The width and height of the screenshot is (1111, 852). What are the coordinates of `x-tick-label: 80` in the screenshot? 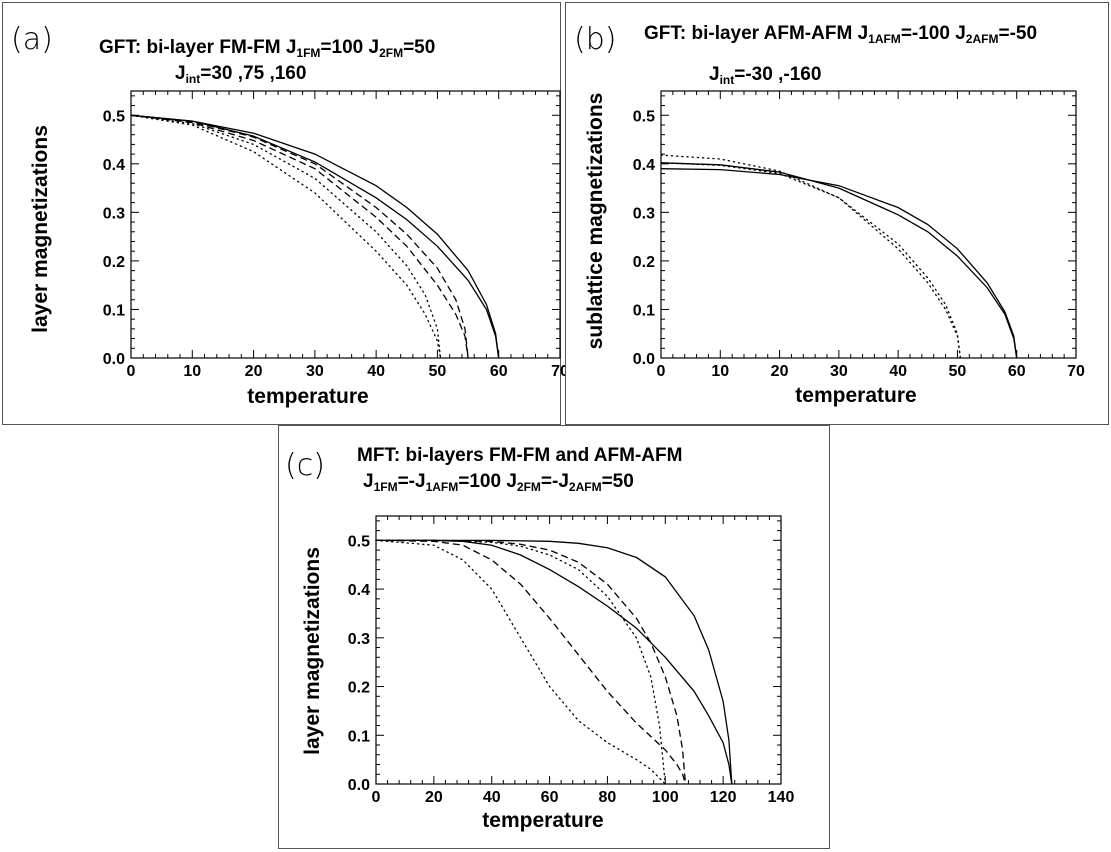 It's located at (608, 797).